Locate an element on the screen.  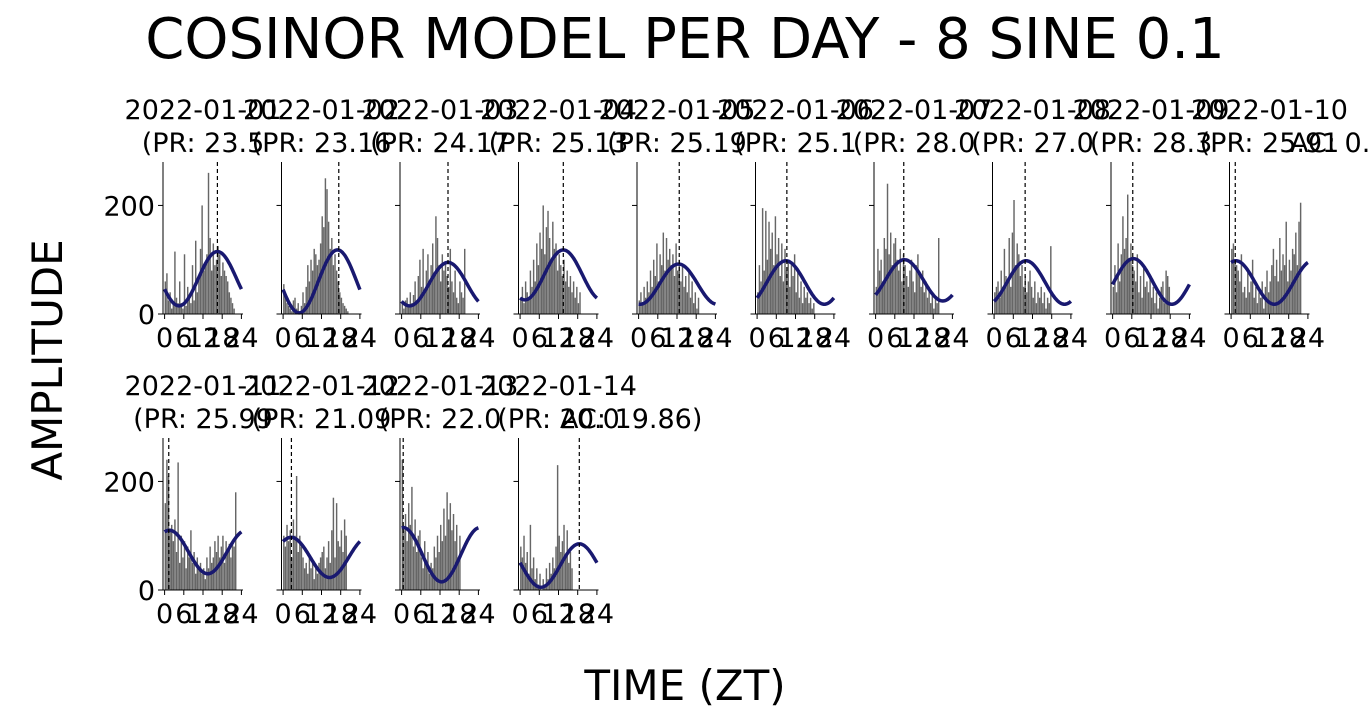
subplot-subtitle: (PR: 28.0 is located at coordinates (914, 143).